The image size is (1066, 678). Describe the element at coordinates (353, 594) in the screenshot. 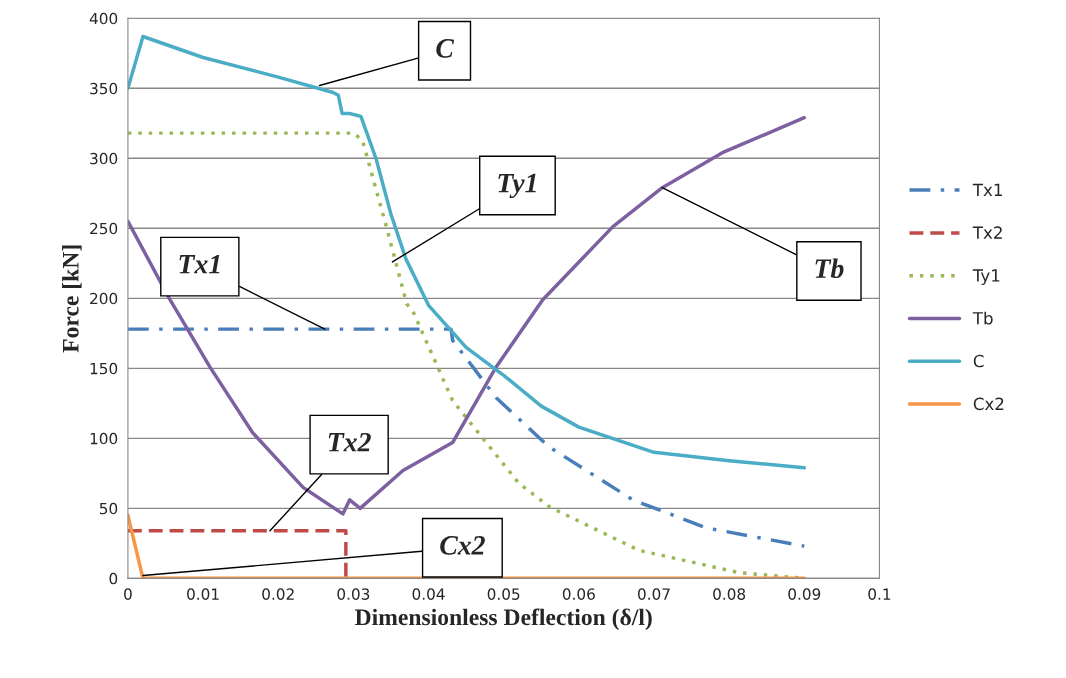

I see `x-tick-label: 0.03` at that location.